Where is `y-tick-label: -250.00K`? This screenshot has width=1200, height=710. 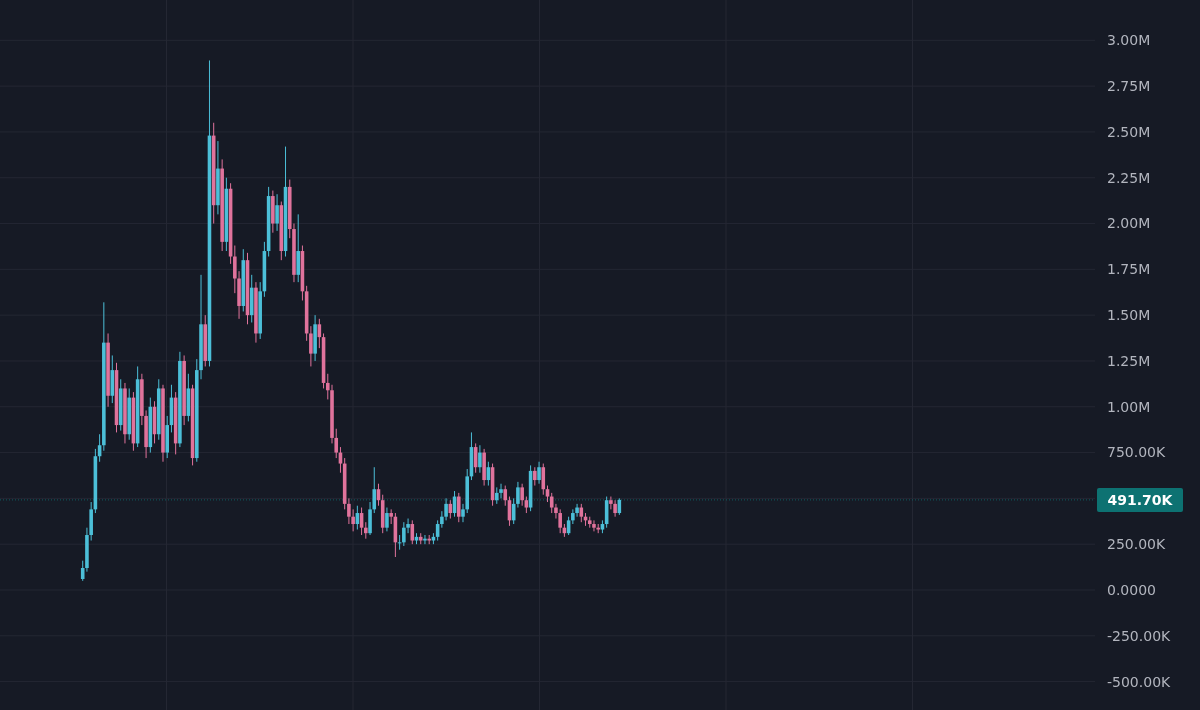 y-tick-label: -250.00K is located at coordinates (1139, 635).